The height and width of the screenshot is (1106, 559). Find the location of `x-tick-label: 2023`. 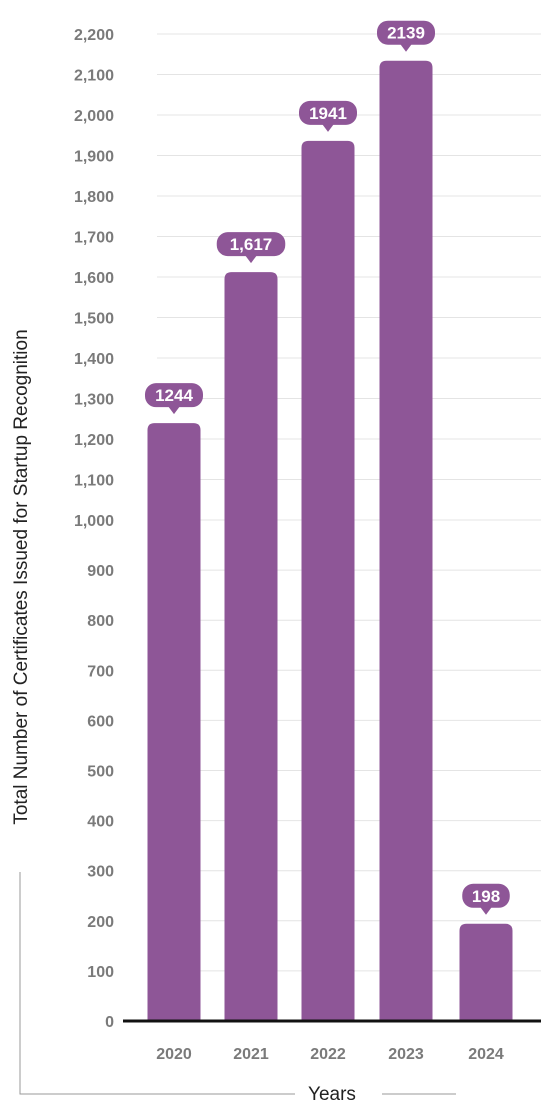

x-tick-label: 2023 is located at coordinates (406, 1054).